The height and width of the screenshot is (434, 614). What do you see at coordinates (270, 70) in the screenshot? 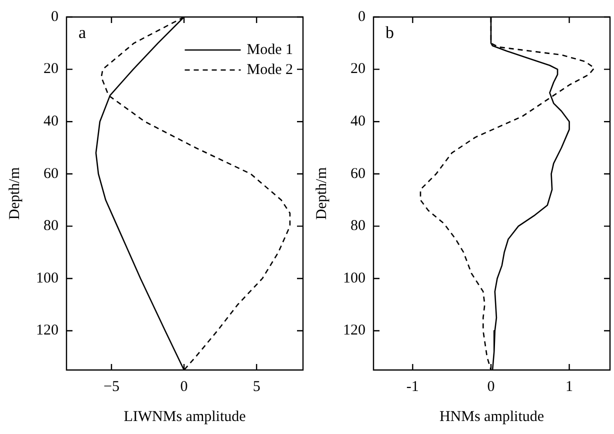
I see `legend-label: Mode 2` at bounding box center [270, 70].